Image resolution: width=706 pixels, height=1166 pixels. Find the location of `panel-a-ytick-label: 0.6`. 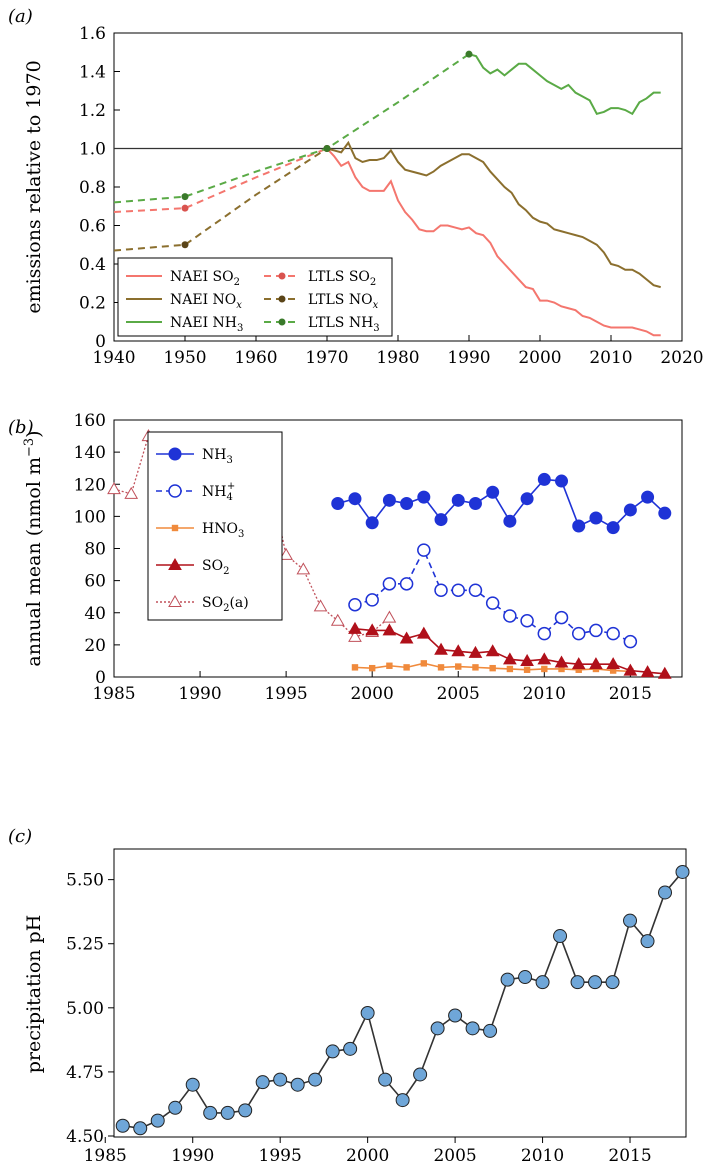

panel-a-ytick-label: 0.6 is located at coordinates (92, 227).